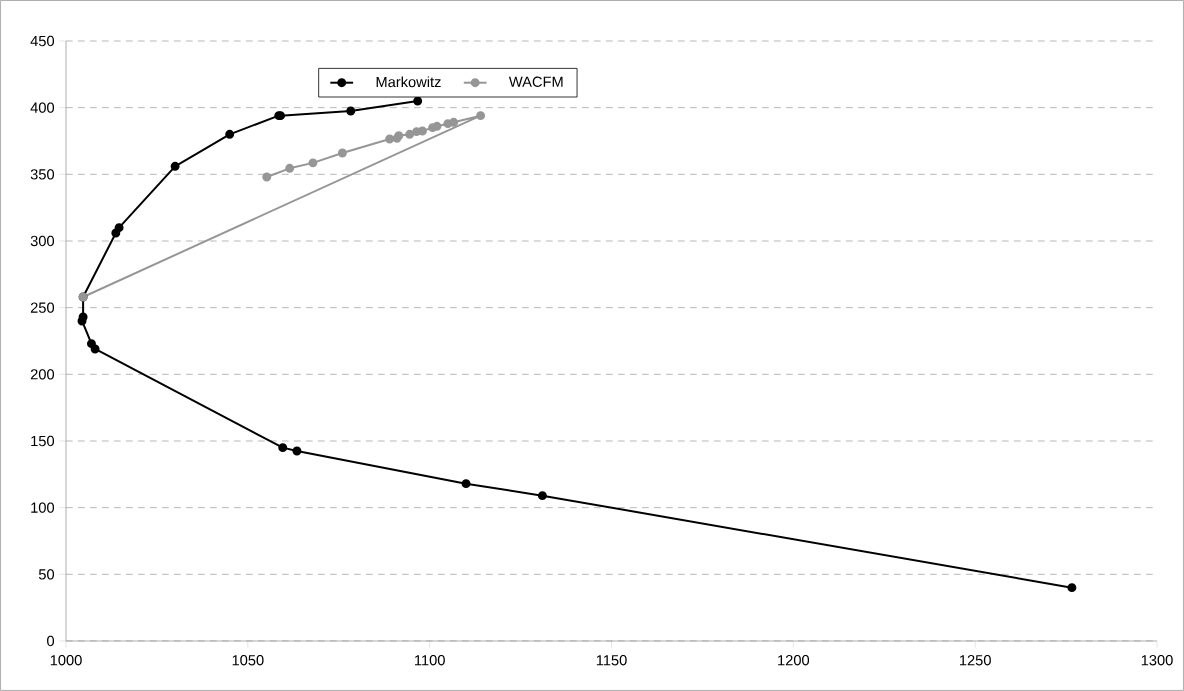 Image resolution: width=1184 pixels, height=691 pixels. I want to click on y-tick-label: 350, so click(42, 174).